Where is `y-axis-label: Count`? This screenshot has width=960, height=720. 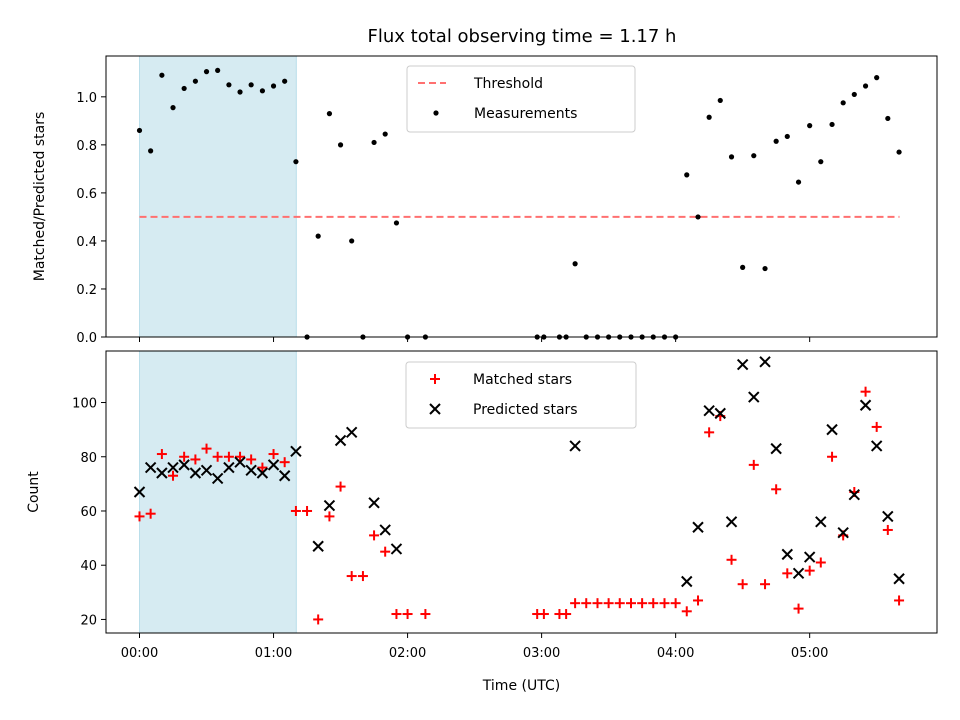 y-axis-label: Count is located at coordinates (34, 492).